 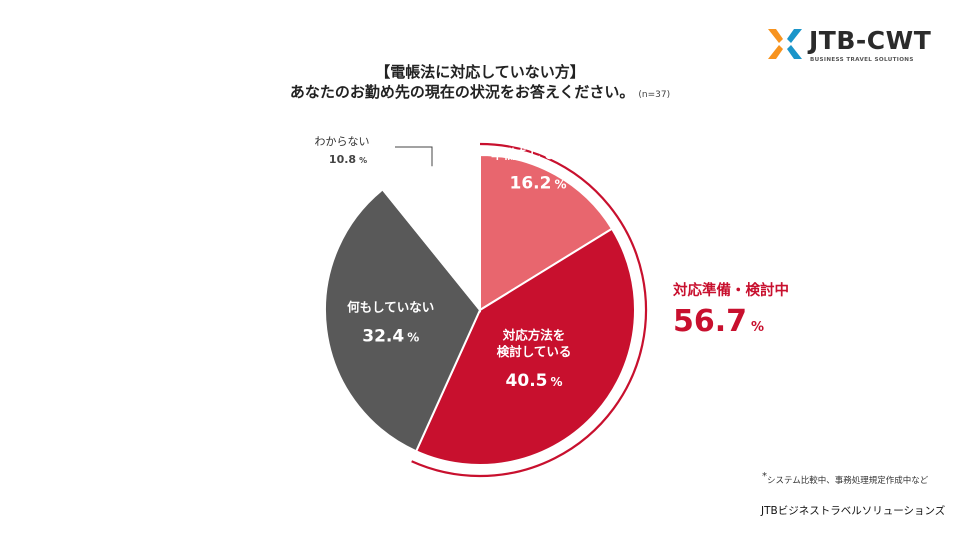 I want to click on callout-value-wrap: 56.7%, so click(x=718, y=325).